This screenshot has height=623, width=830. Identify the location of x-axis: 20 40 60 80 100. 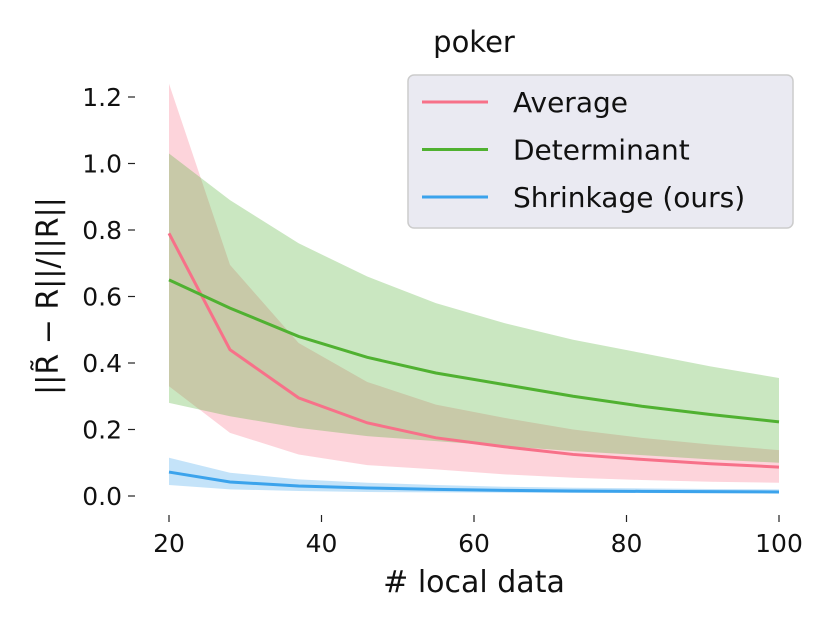
(478, 536).